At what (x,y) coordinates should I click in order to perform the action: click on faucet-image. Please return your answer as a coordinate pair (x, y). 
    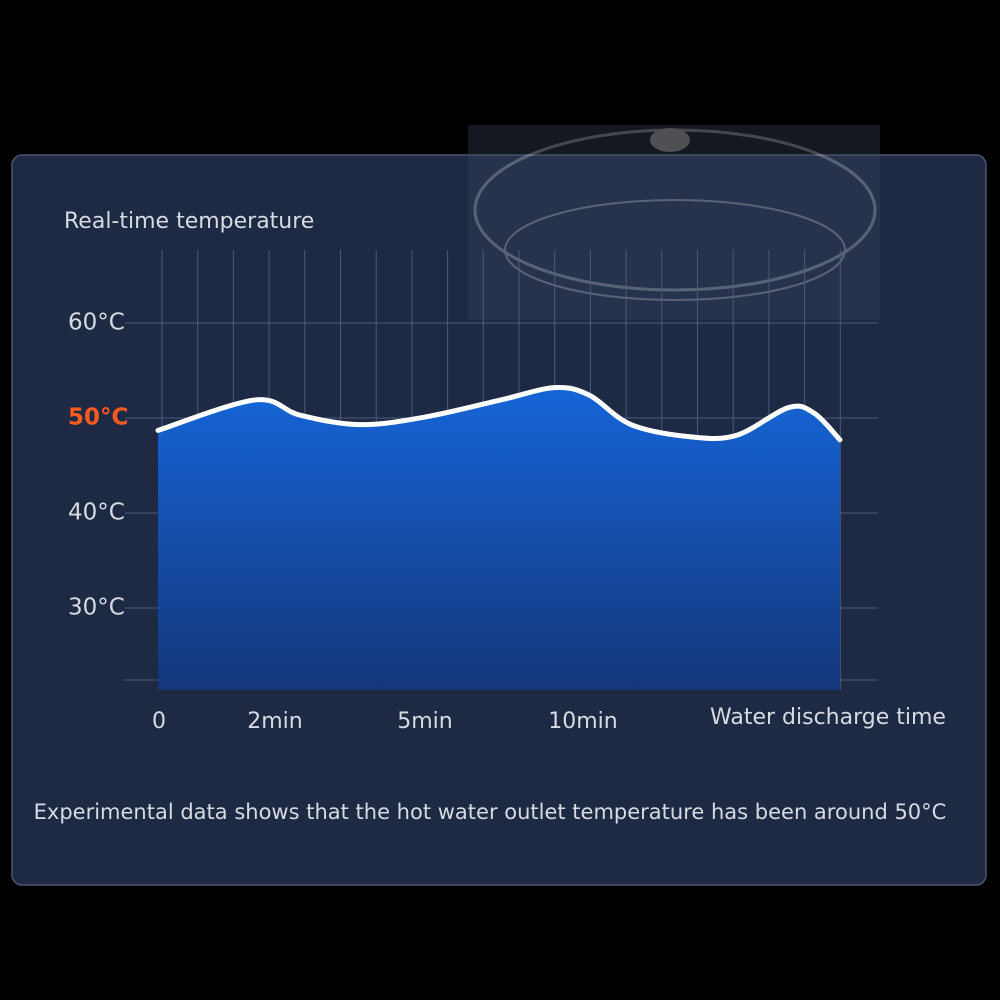
    Looking at the image, I should click on (674, 222).